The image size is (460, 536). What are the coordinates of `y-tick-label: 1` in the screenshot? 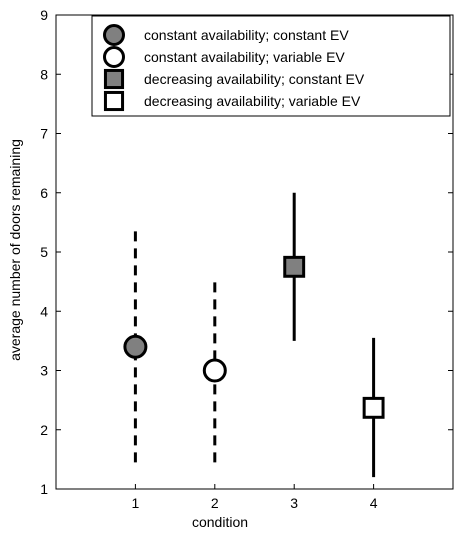 It's located at (44, 489).